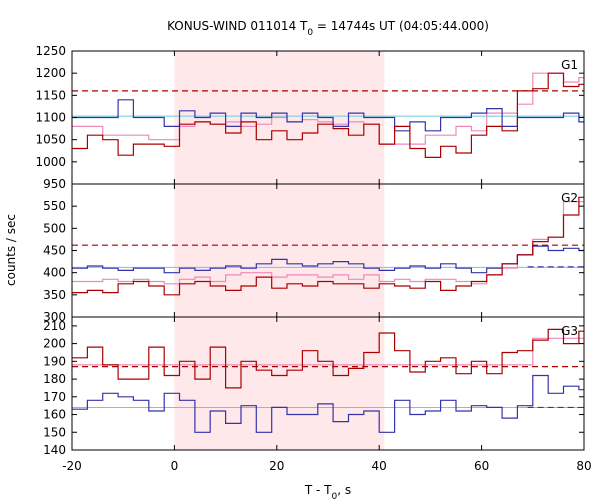  I want to click on panel-g3-pink-series, so click(328, 351).